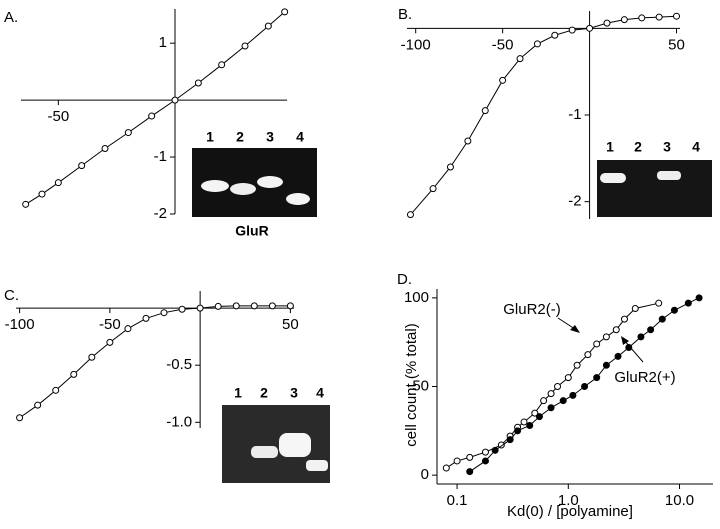  Describe the element at coordinates (416, 44) in the screenshot. I see `x-tick-label: -100` at that location.